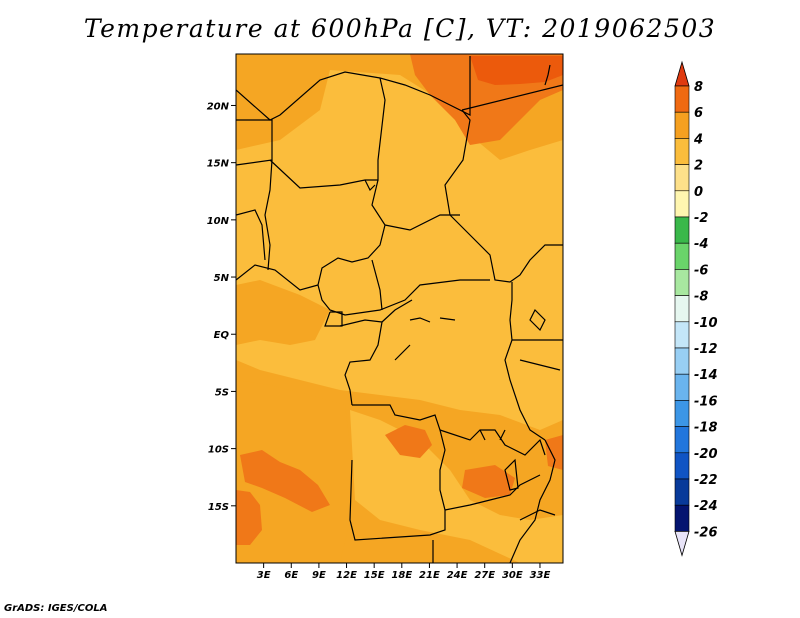 This screenshot has height=618, width=800. I want to click on y-tick-label: EQ, so click(222, 335).